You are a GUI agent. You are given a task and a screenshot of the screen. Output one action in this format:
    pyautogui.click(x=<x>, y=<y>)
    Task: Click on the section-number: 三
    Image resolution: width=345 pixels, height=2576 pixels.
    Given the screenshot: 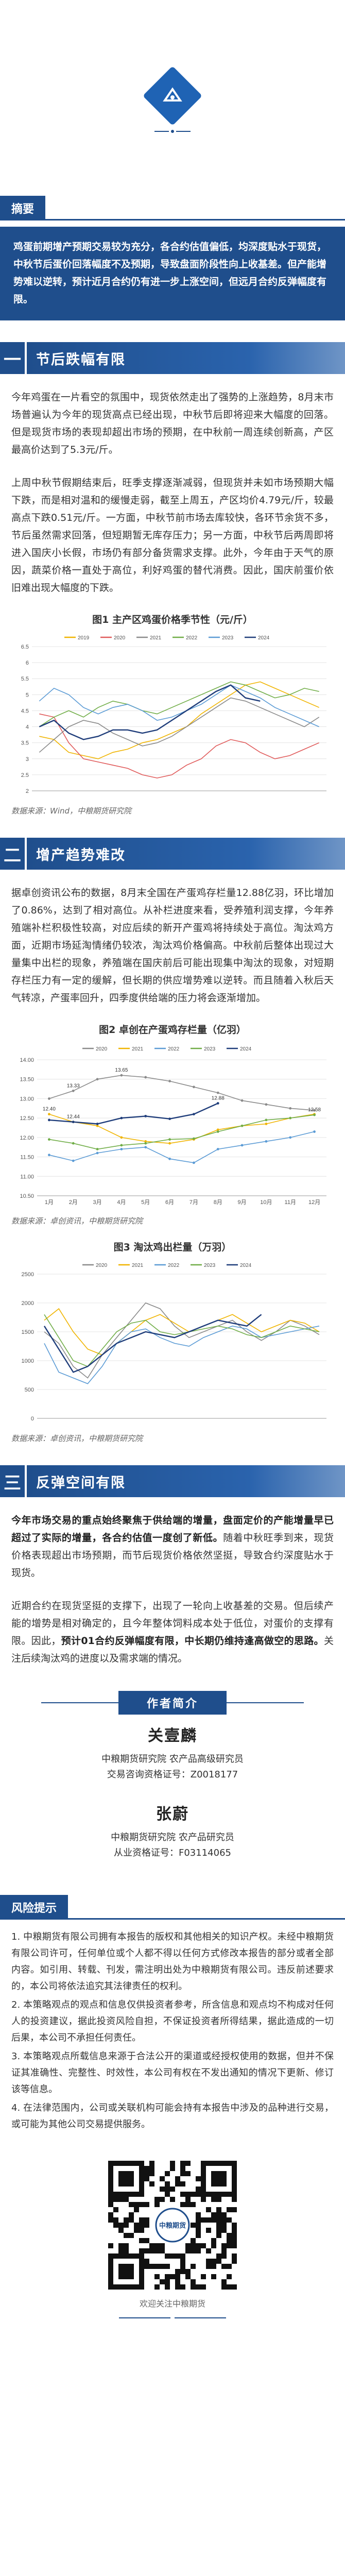 What is the action you would take?
    pyautogui.click(x=12, y=1481)
    